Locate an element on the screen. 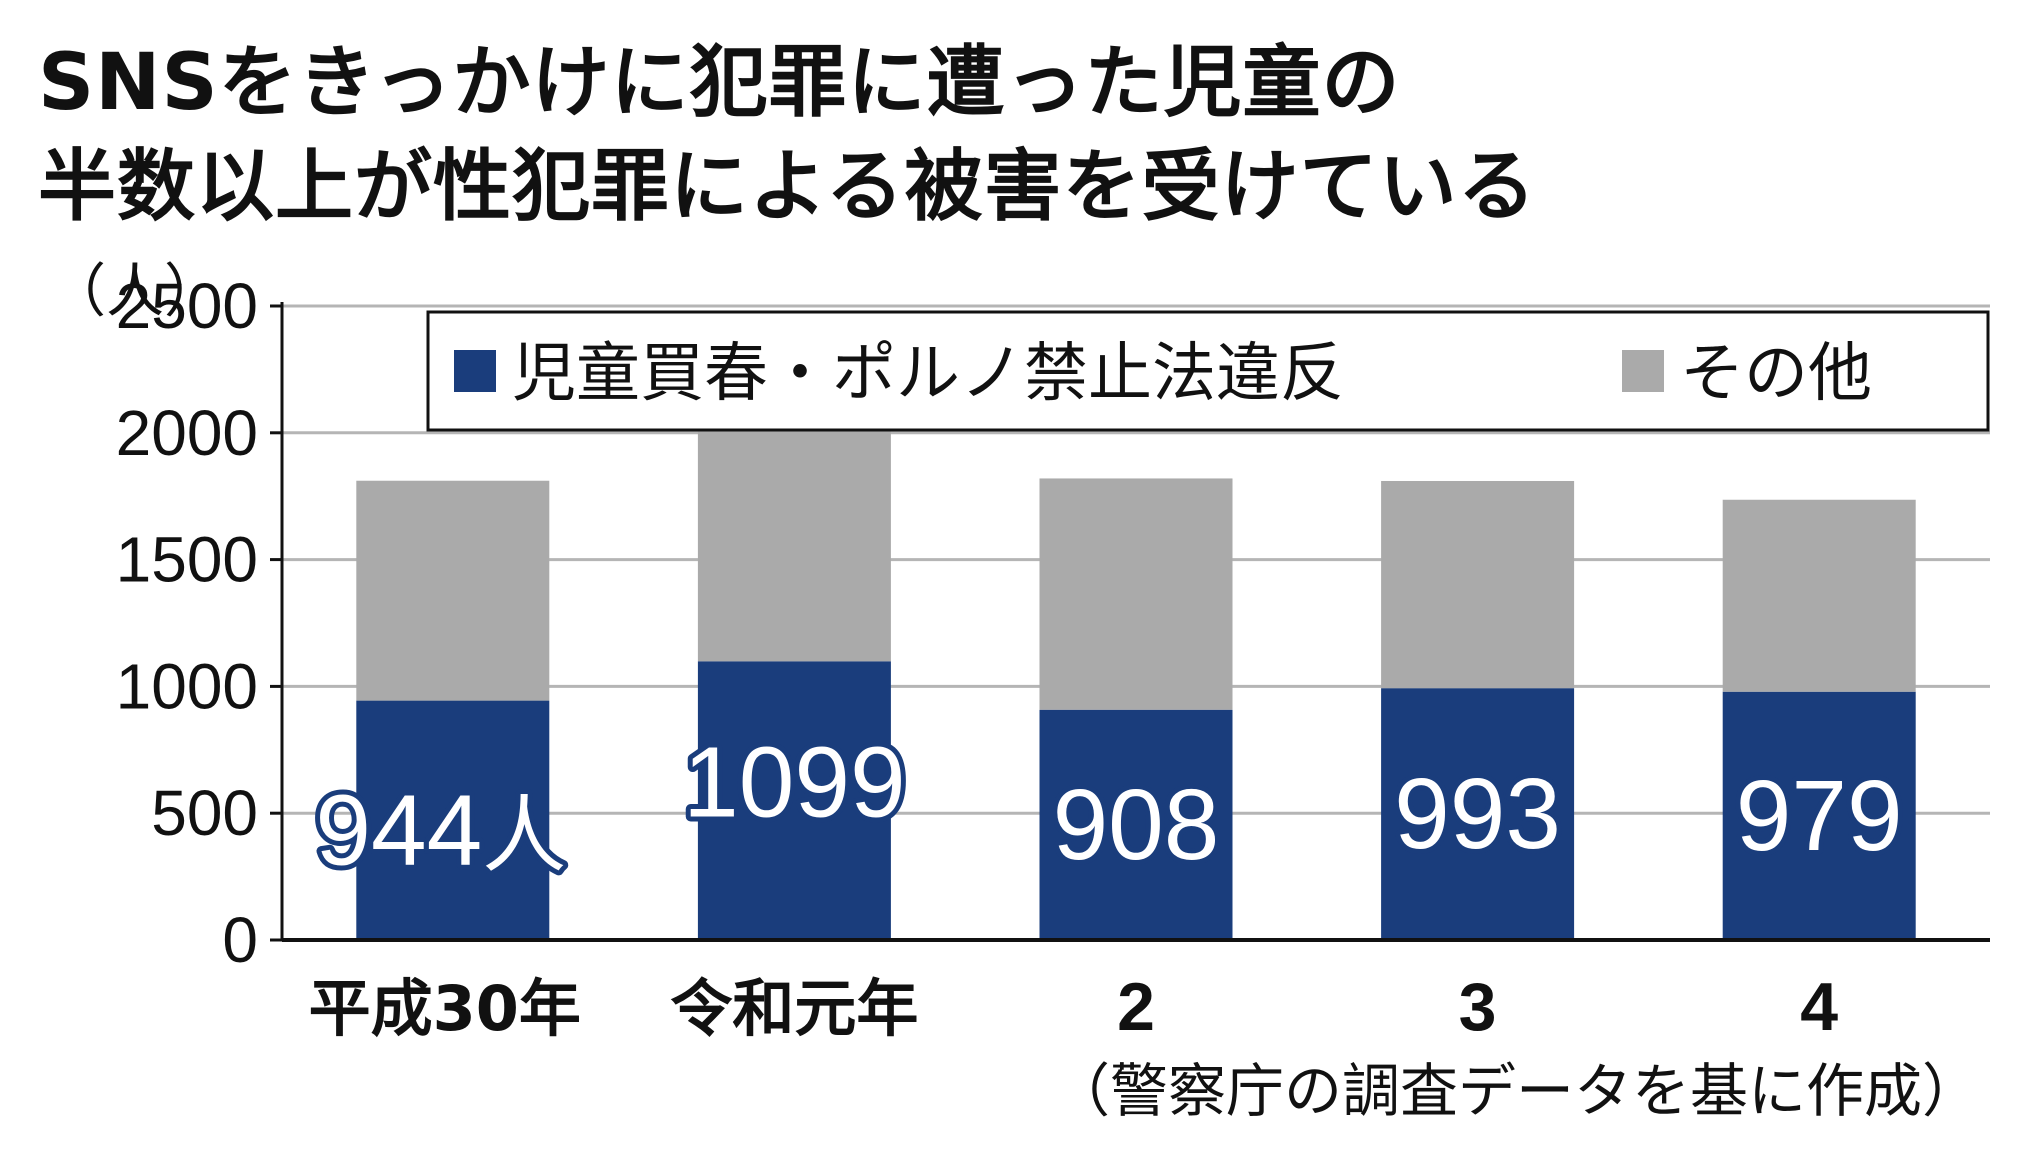 Image resolution: width=2032 pixels, height=1160 pixels. y-tick-label-1000: 1000 is located at coordinates (187, 686).